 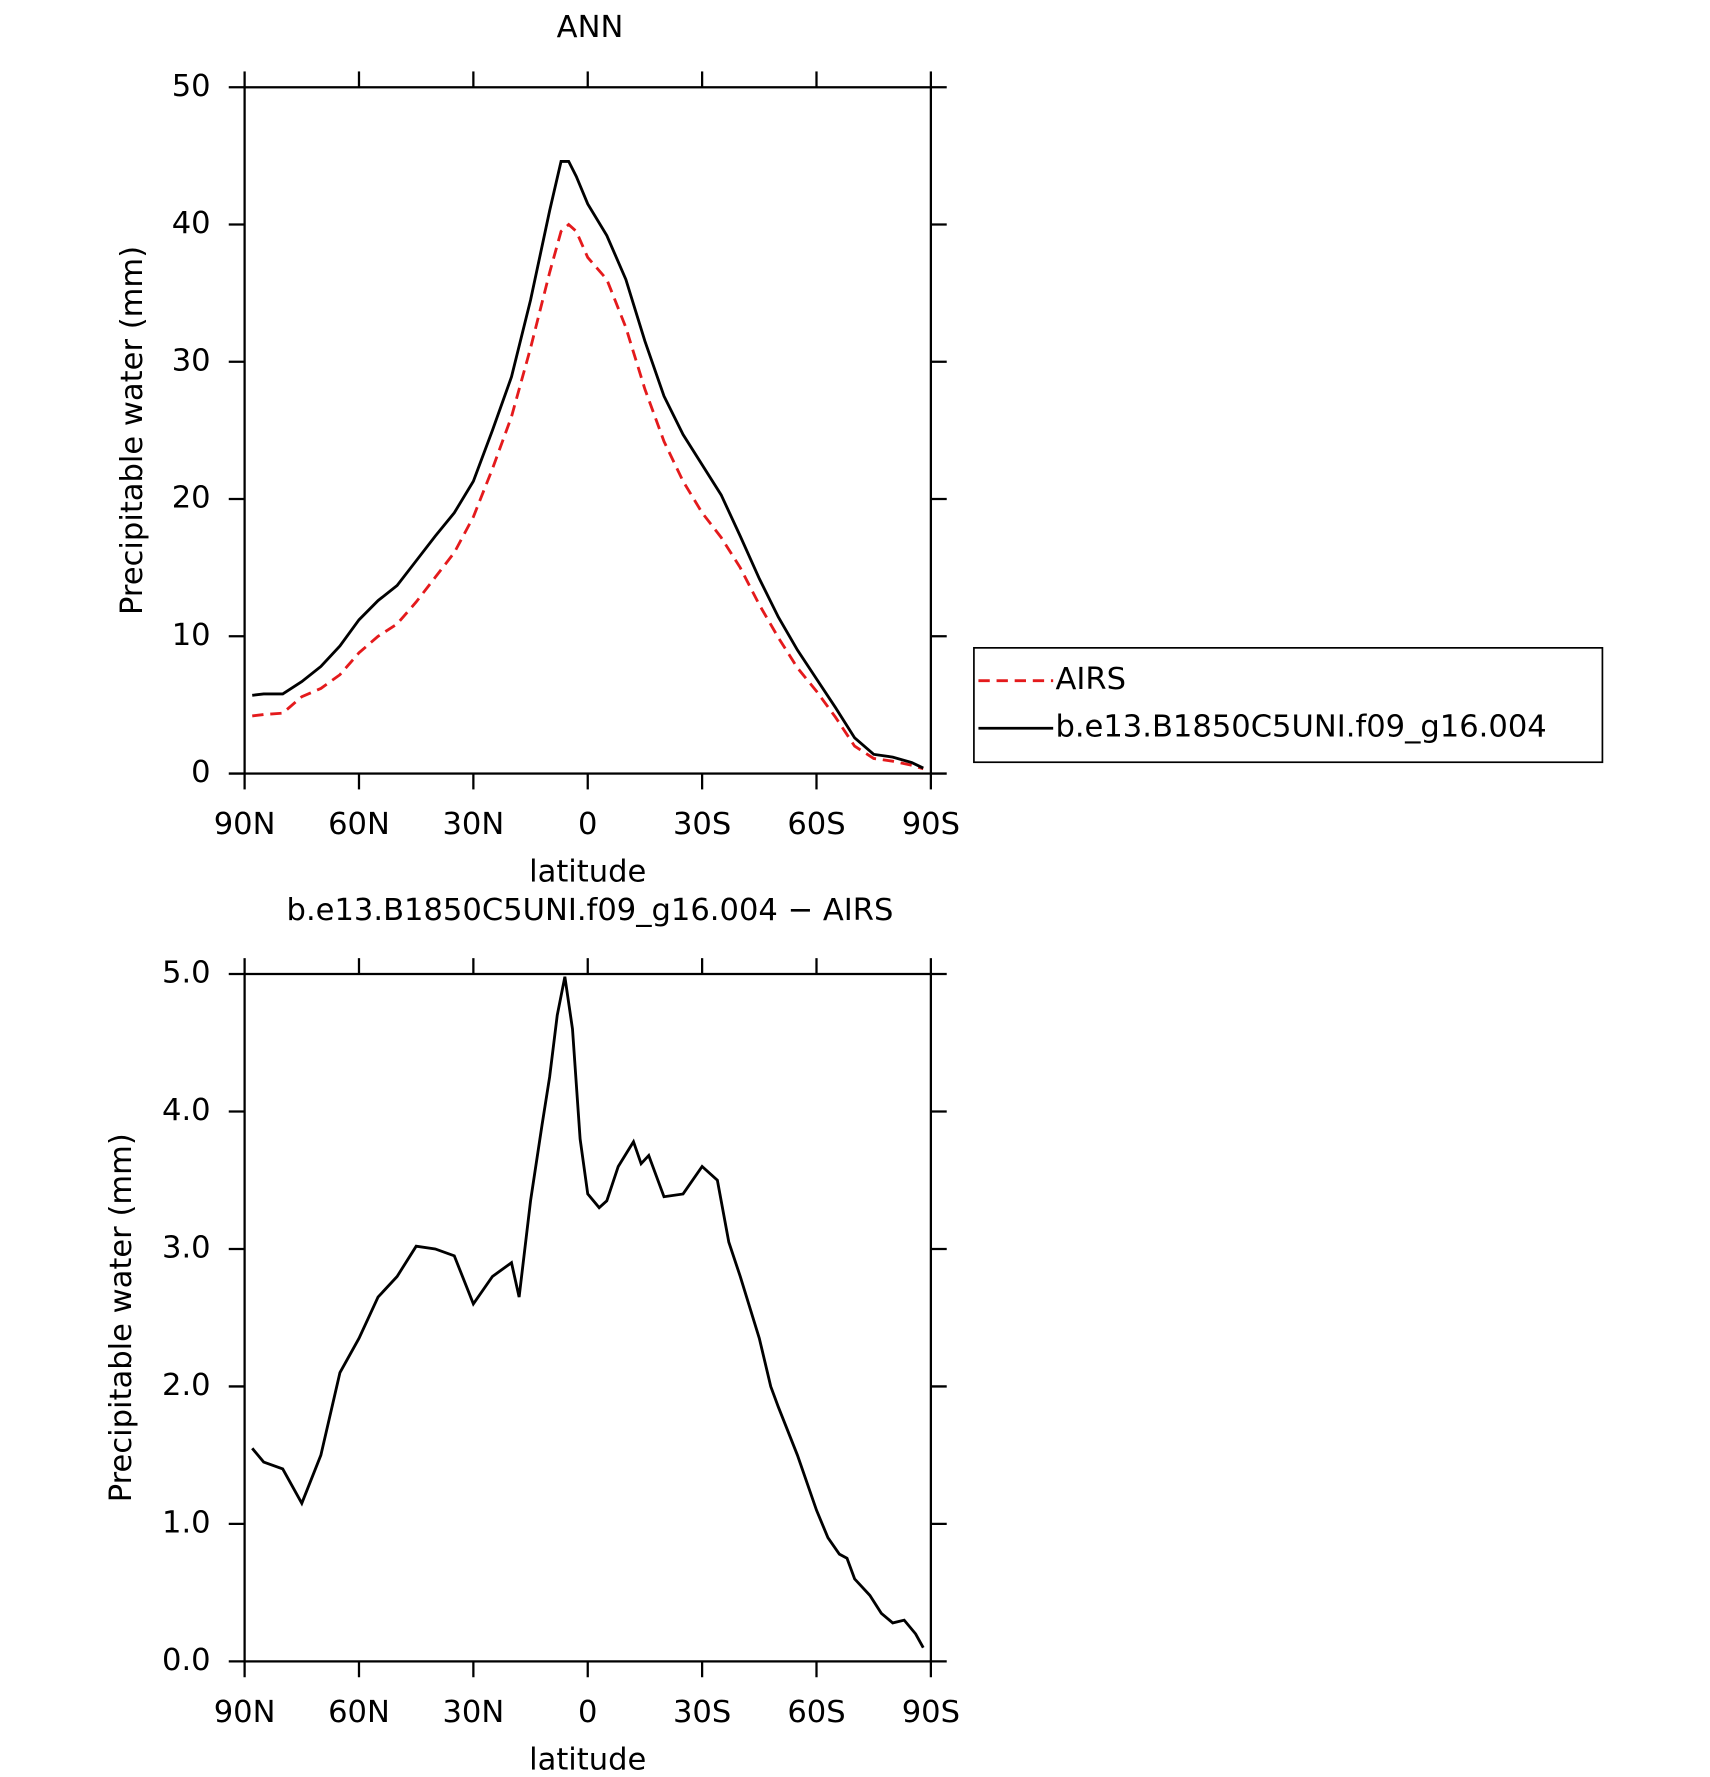 What do you see at coordinates (186, 1660) in the screenshot?
I see `y-tick-label: 0.0` at bounding box center [186, 1660].